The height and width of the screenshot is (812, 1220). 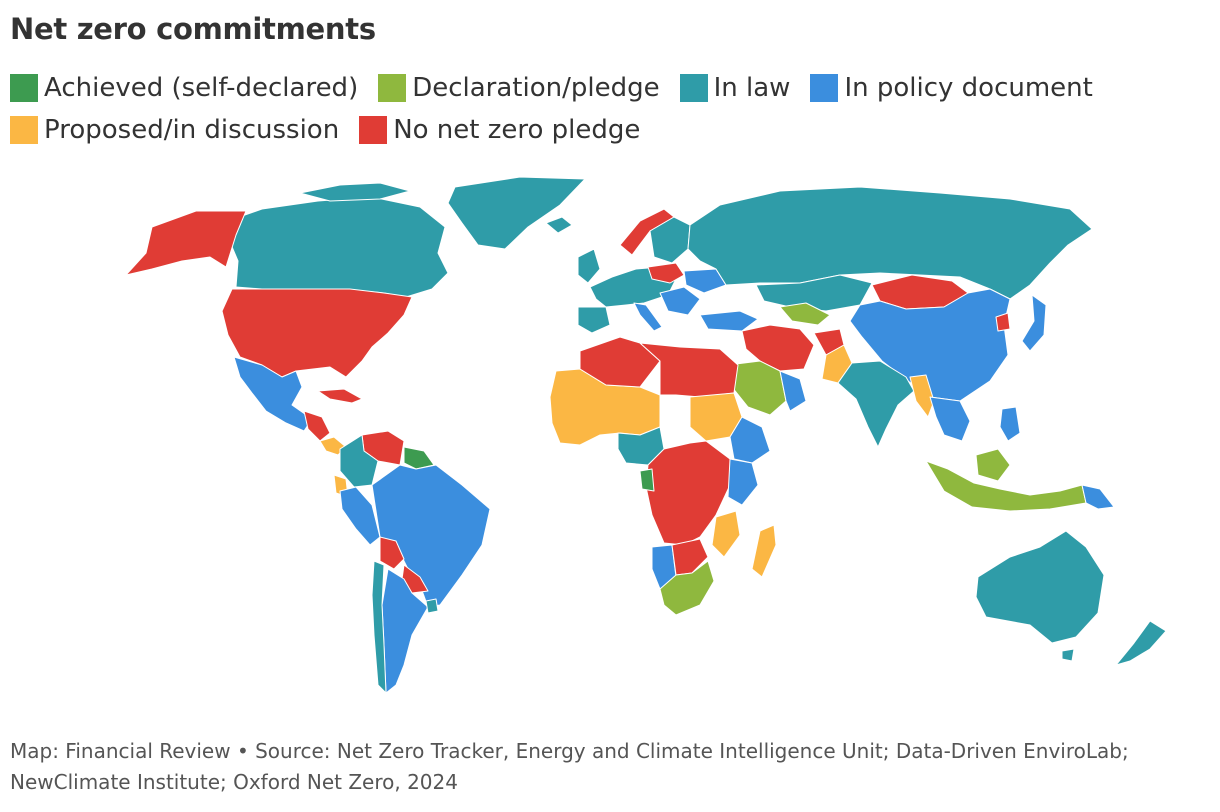 I want to click on region-papua-new-guinea, so click(x=1098, y=497).